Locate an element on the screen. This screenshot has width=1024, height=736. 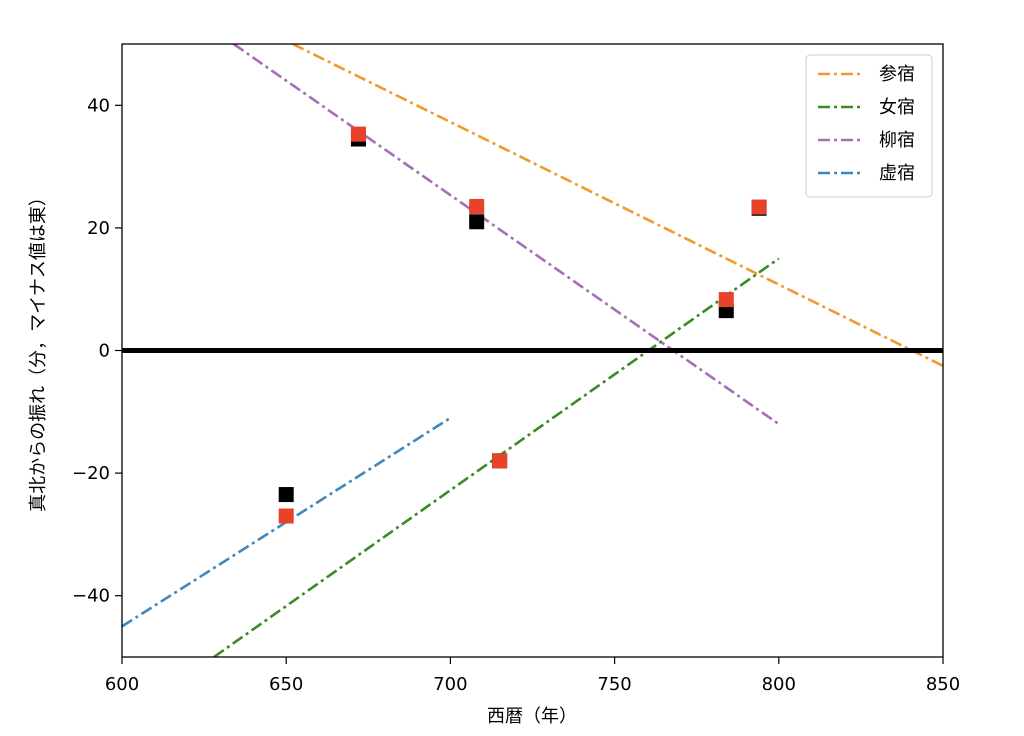
y-tick-label-2: 0 is located at coordinates (104, 351).